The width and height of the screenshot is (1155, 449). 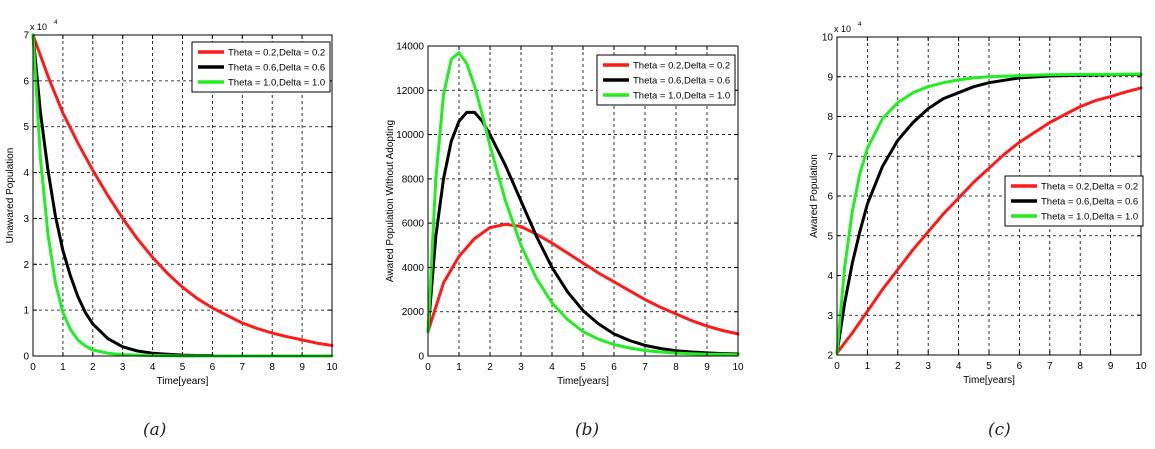 What do you see at coordinates (828, 38) in the screenshot?
I see `y-tick-label: 10` at bounding box center [828, 38].